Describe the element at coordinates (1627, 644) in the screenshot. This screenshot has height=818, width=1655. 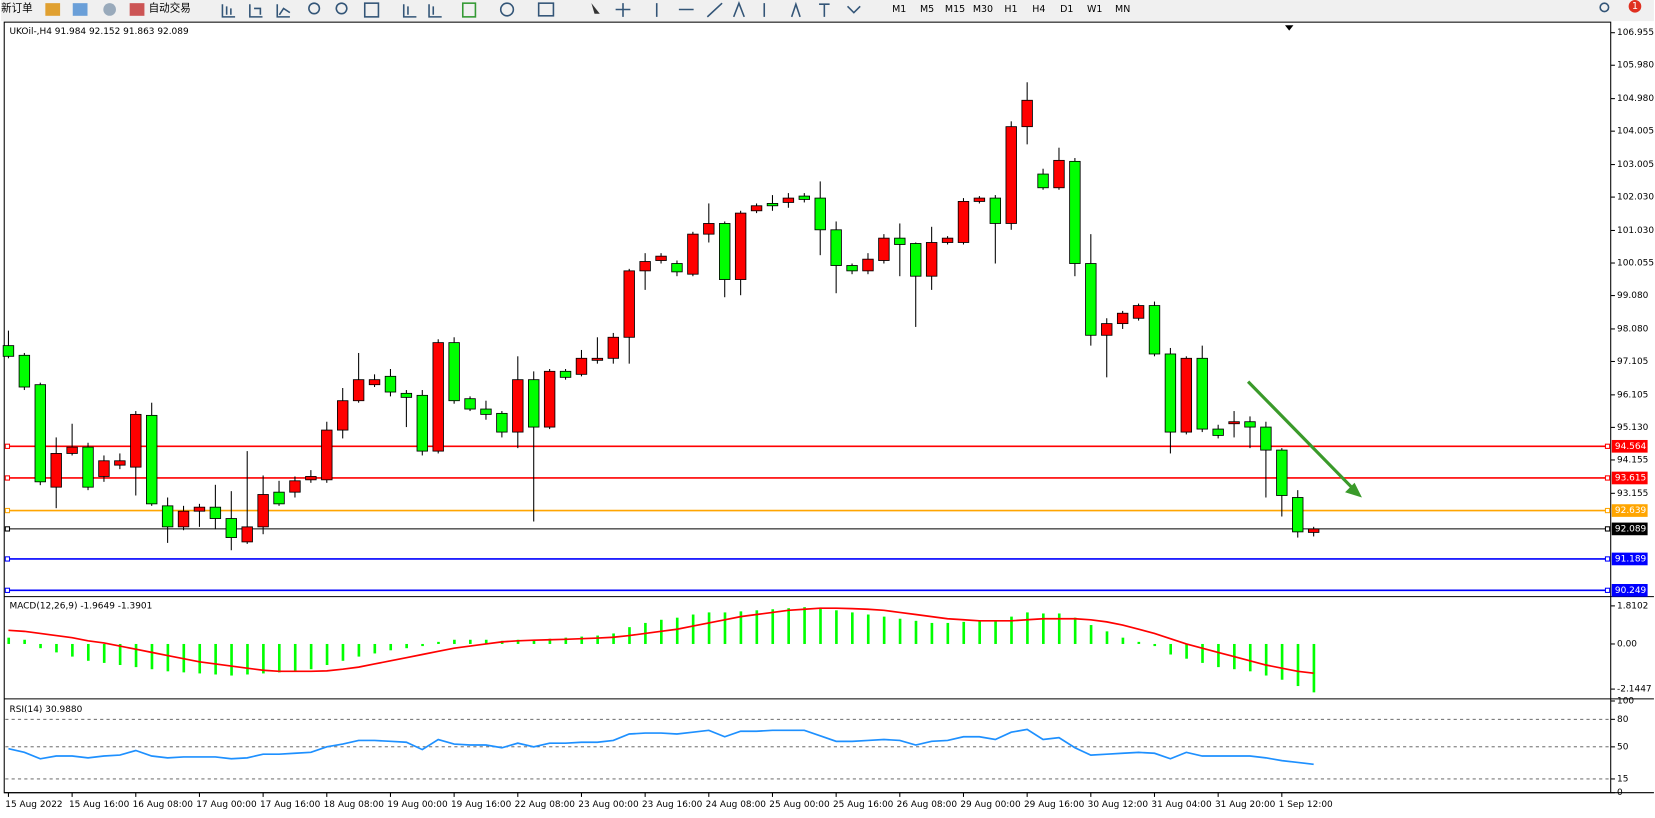
I see `y-tick-label: 0.00` at that location.